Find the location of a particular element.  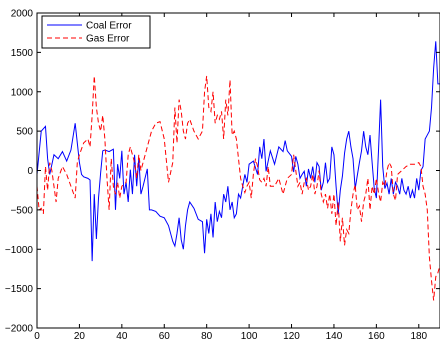

y-tick-label: −1000 is located at coordinates (19, 250).